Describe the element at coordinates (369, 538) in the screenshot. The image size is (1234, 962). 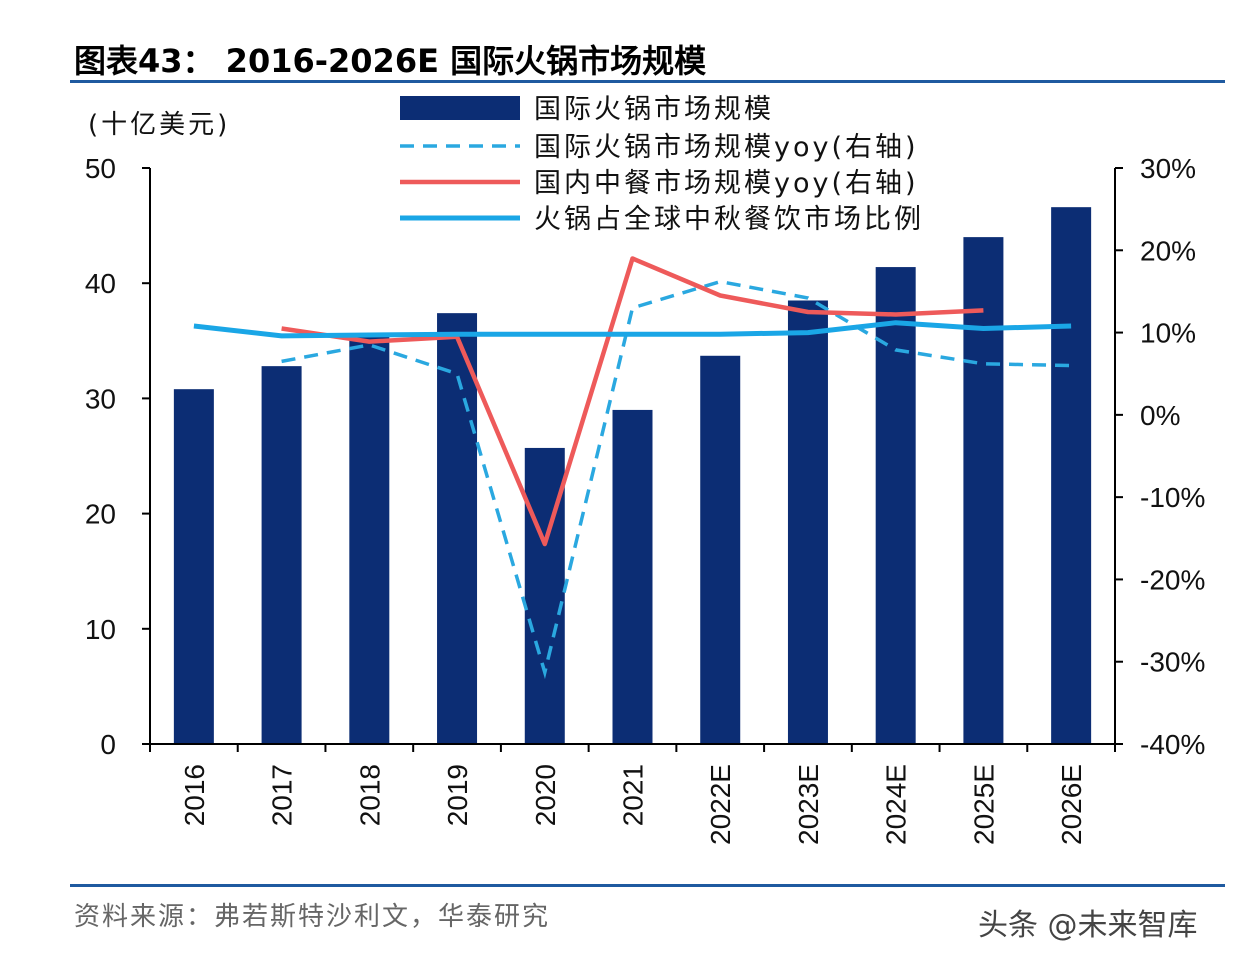
I see `bar-2018` at that location.